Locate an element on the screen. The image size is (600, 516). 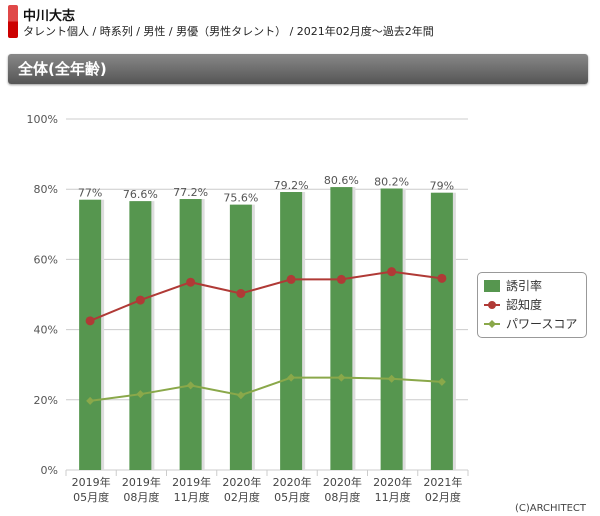
legend-item-bar: 誘引率 is located at coordinates (532, 285).